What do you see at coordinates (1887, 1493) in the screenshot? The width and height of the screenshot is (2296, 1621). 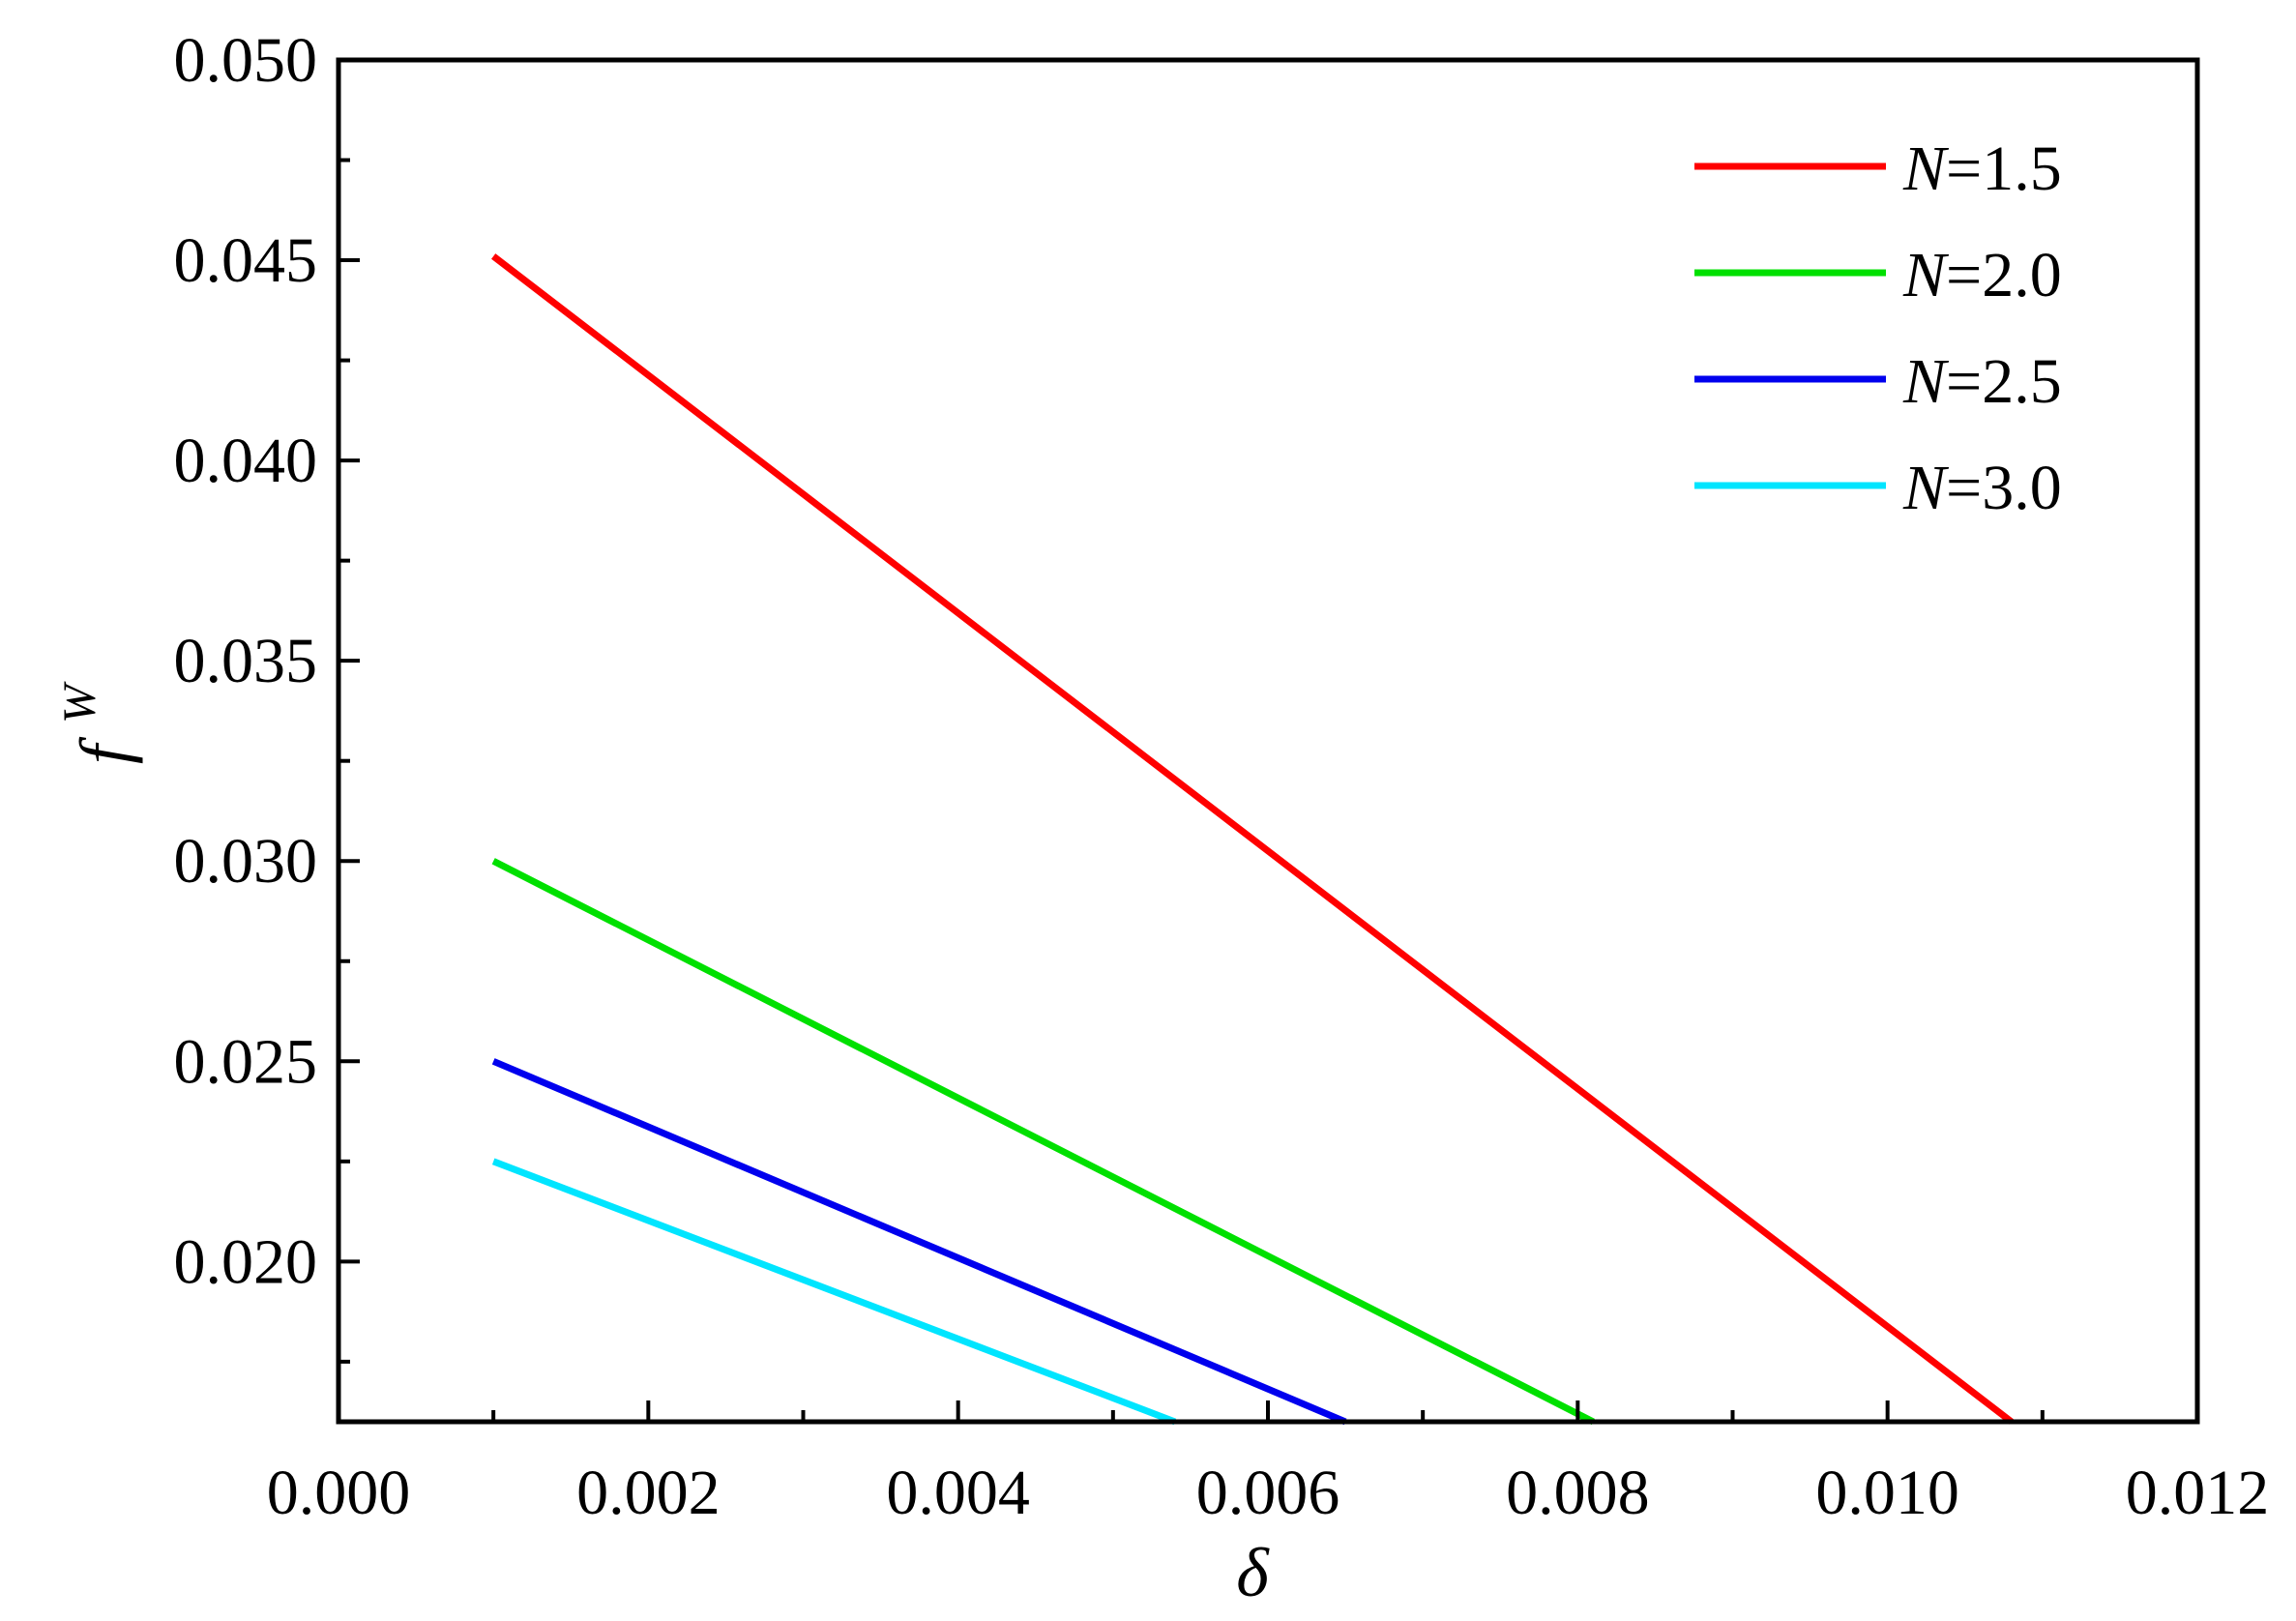 I see `x-tick-label: 0.010` at bounding box center [1887, 1493].